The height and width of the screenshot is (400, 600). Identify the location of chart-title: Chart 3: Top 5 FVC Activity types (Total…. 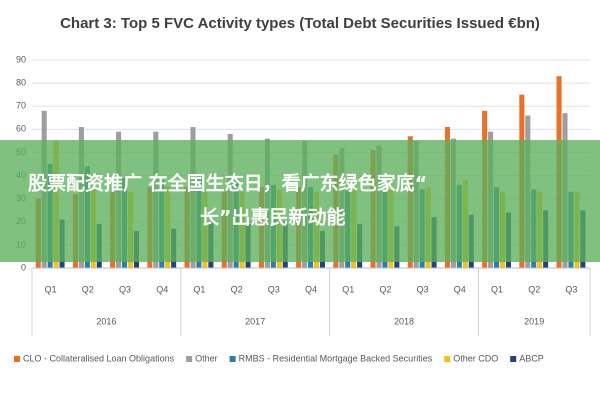
(300, 23).